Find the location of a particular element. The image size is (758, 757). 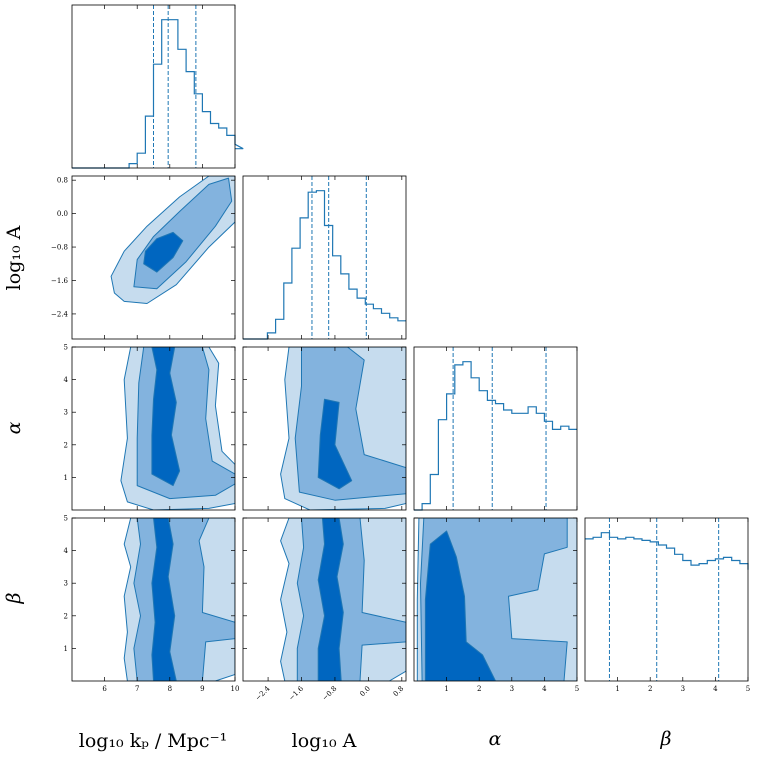

x-tick-label-alpha: 1 is located at coordinates (446, 689).